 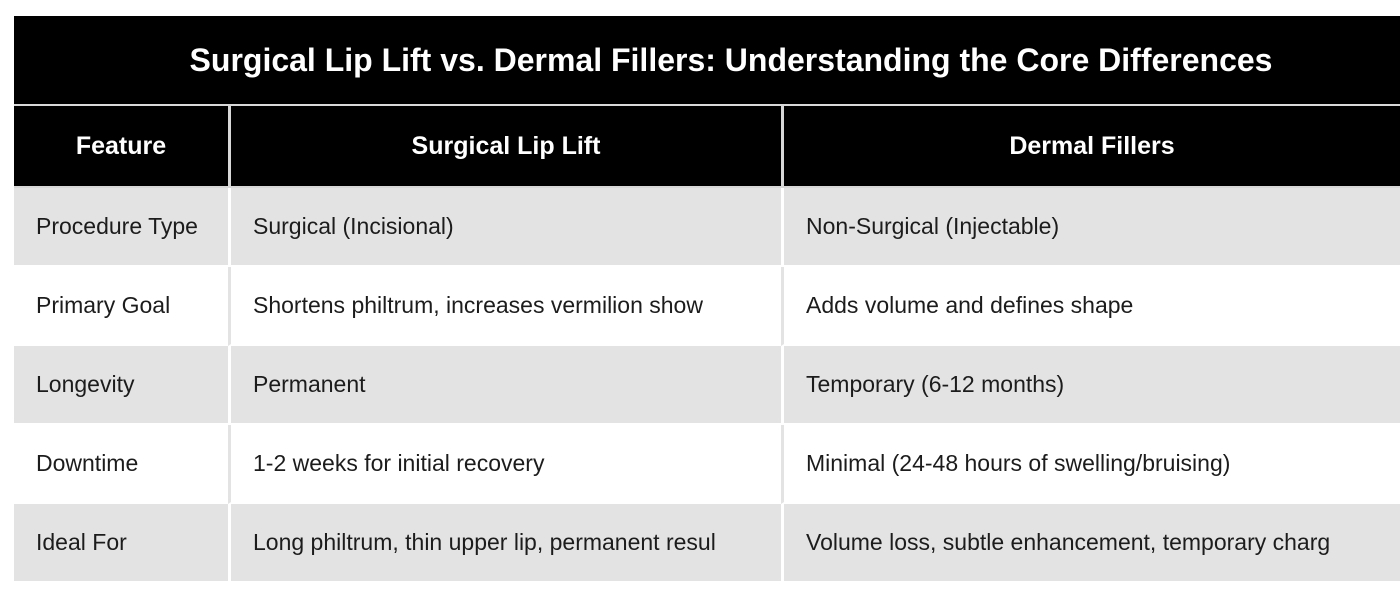 What do you see at coordinates (1090, 227) in the screenshot?
I see `dermal-fillers-cell: Non-Surgical (Injectable)` at bounding box center [1090, 227].